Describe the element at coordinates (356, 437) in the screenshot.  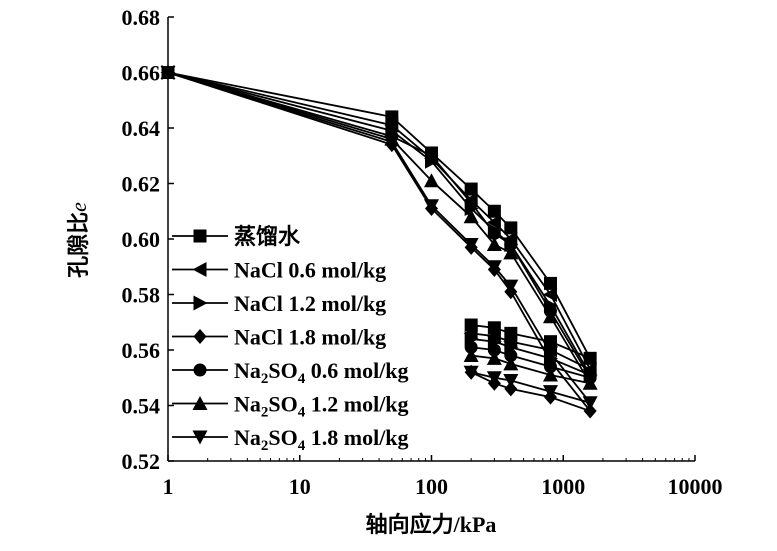
I see `label-part: 1.8 mol/kg` at that location.